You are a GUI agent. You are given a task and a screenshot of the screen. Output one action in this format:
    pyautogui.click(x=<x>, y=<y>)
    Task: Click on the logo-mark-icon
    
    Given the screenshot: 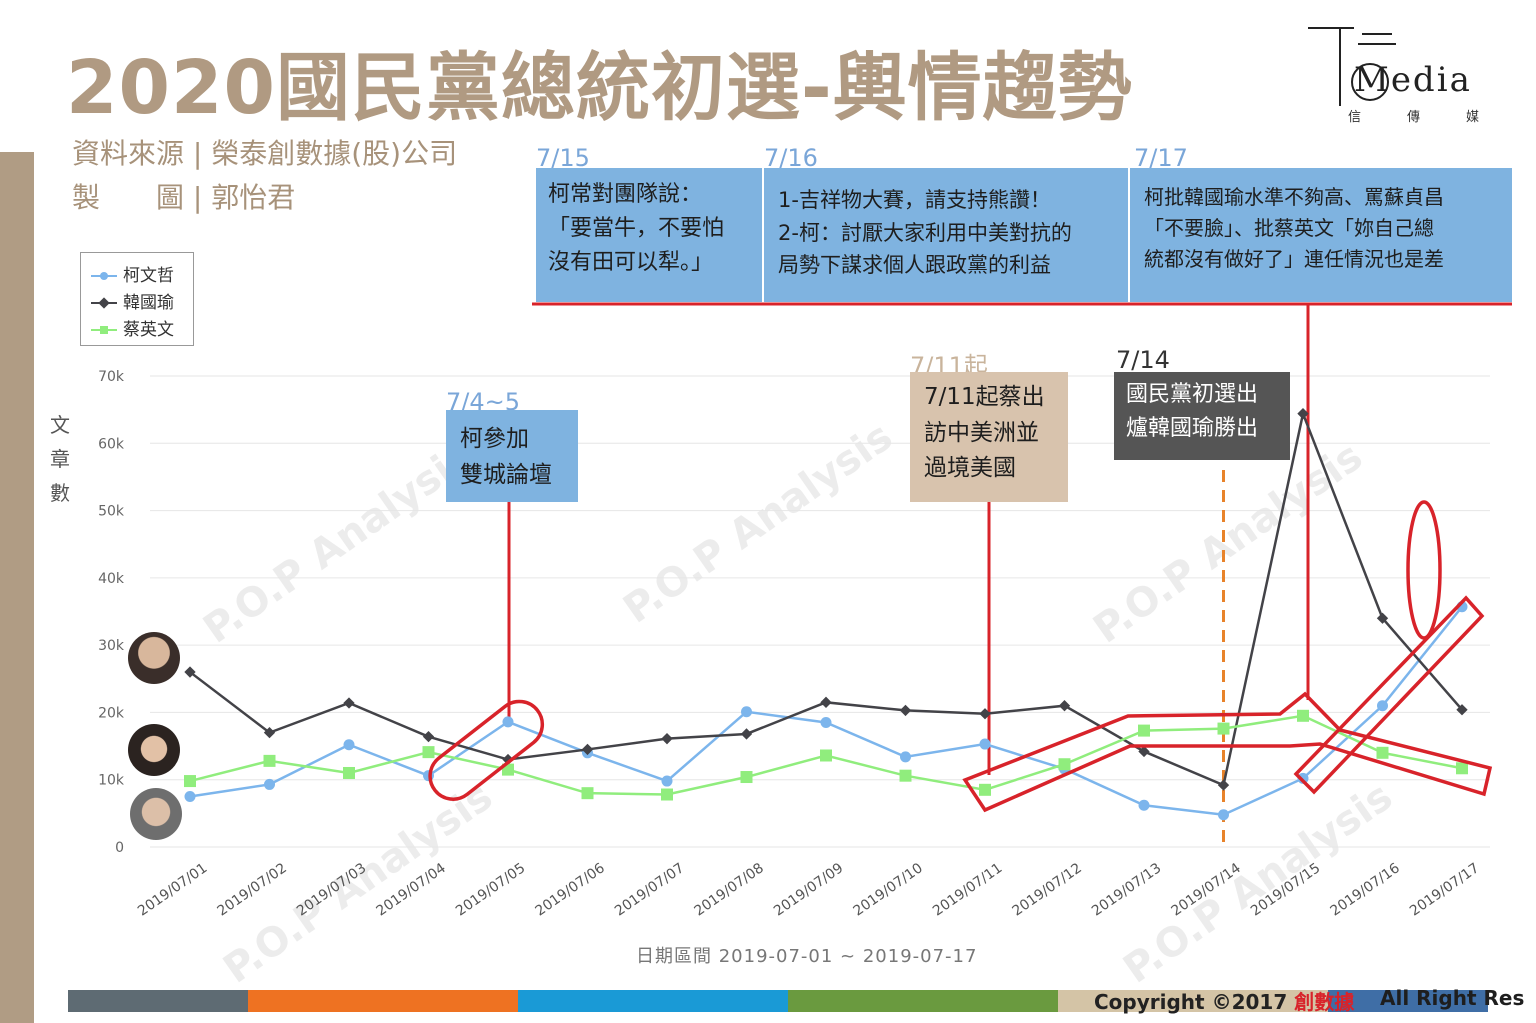 What is the action you would take?
    pyautogui.click(x=1352, y=66)
    